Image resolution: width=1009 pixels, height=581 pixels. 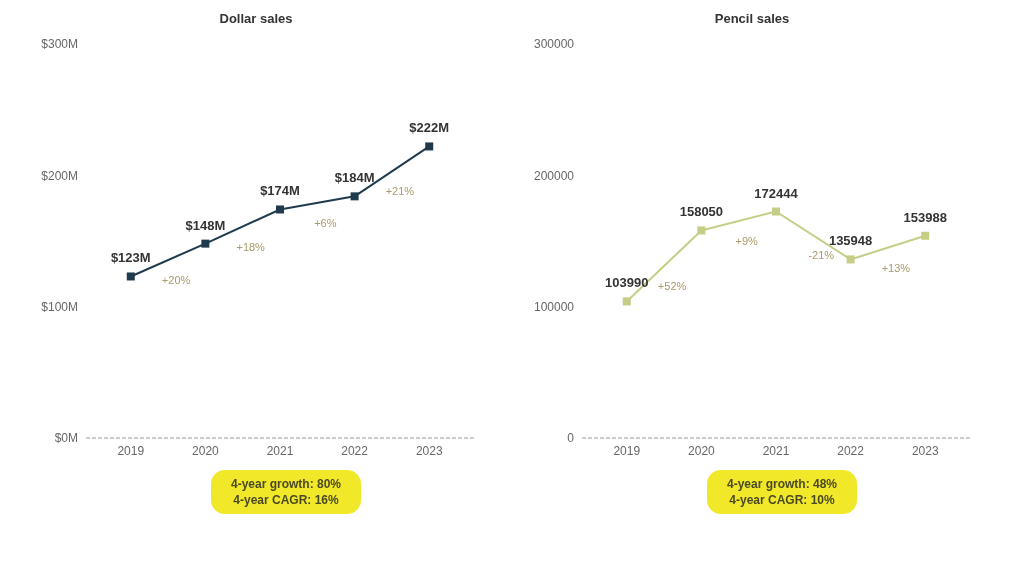 What do you see at coordinates (205, 225) in the screenshot?
I see `data-label: $148M` at bounding box center [205, 225].